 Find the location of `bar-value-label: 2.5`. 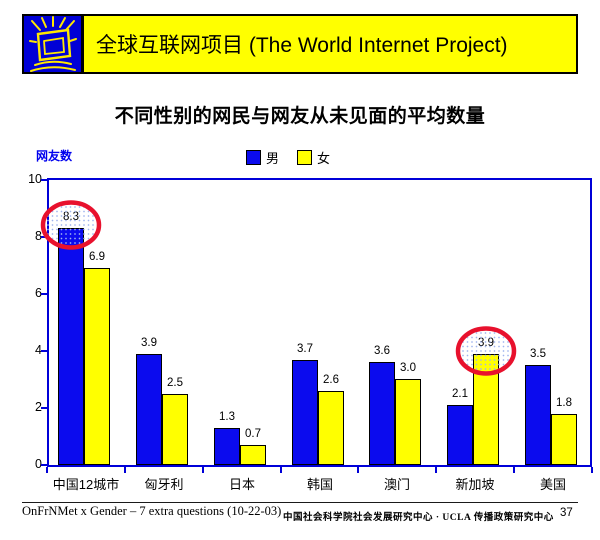

bar-value-label: 2.5 is located at coordinates (175, 383).